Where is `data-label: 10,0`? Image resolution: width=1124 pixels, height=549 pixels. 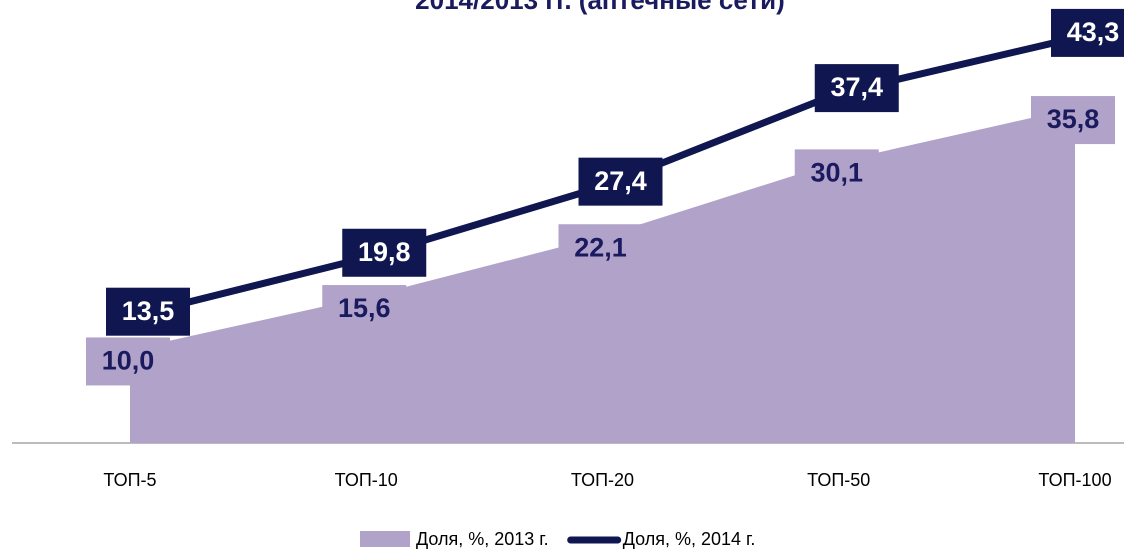 data-label: 10,0 is located at coordinates (128, 361).